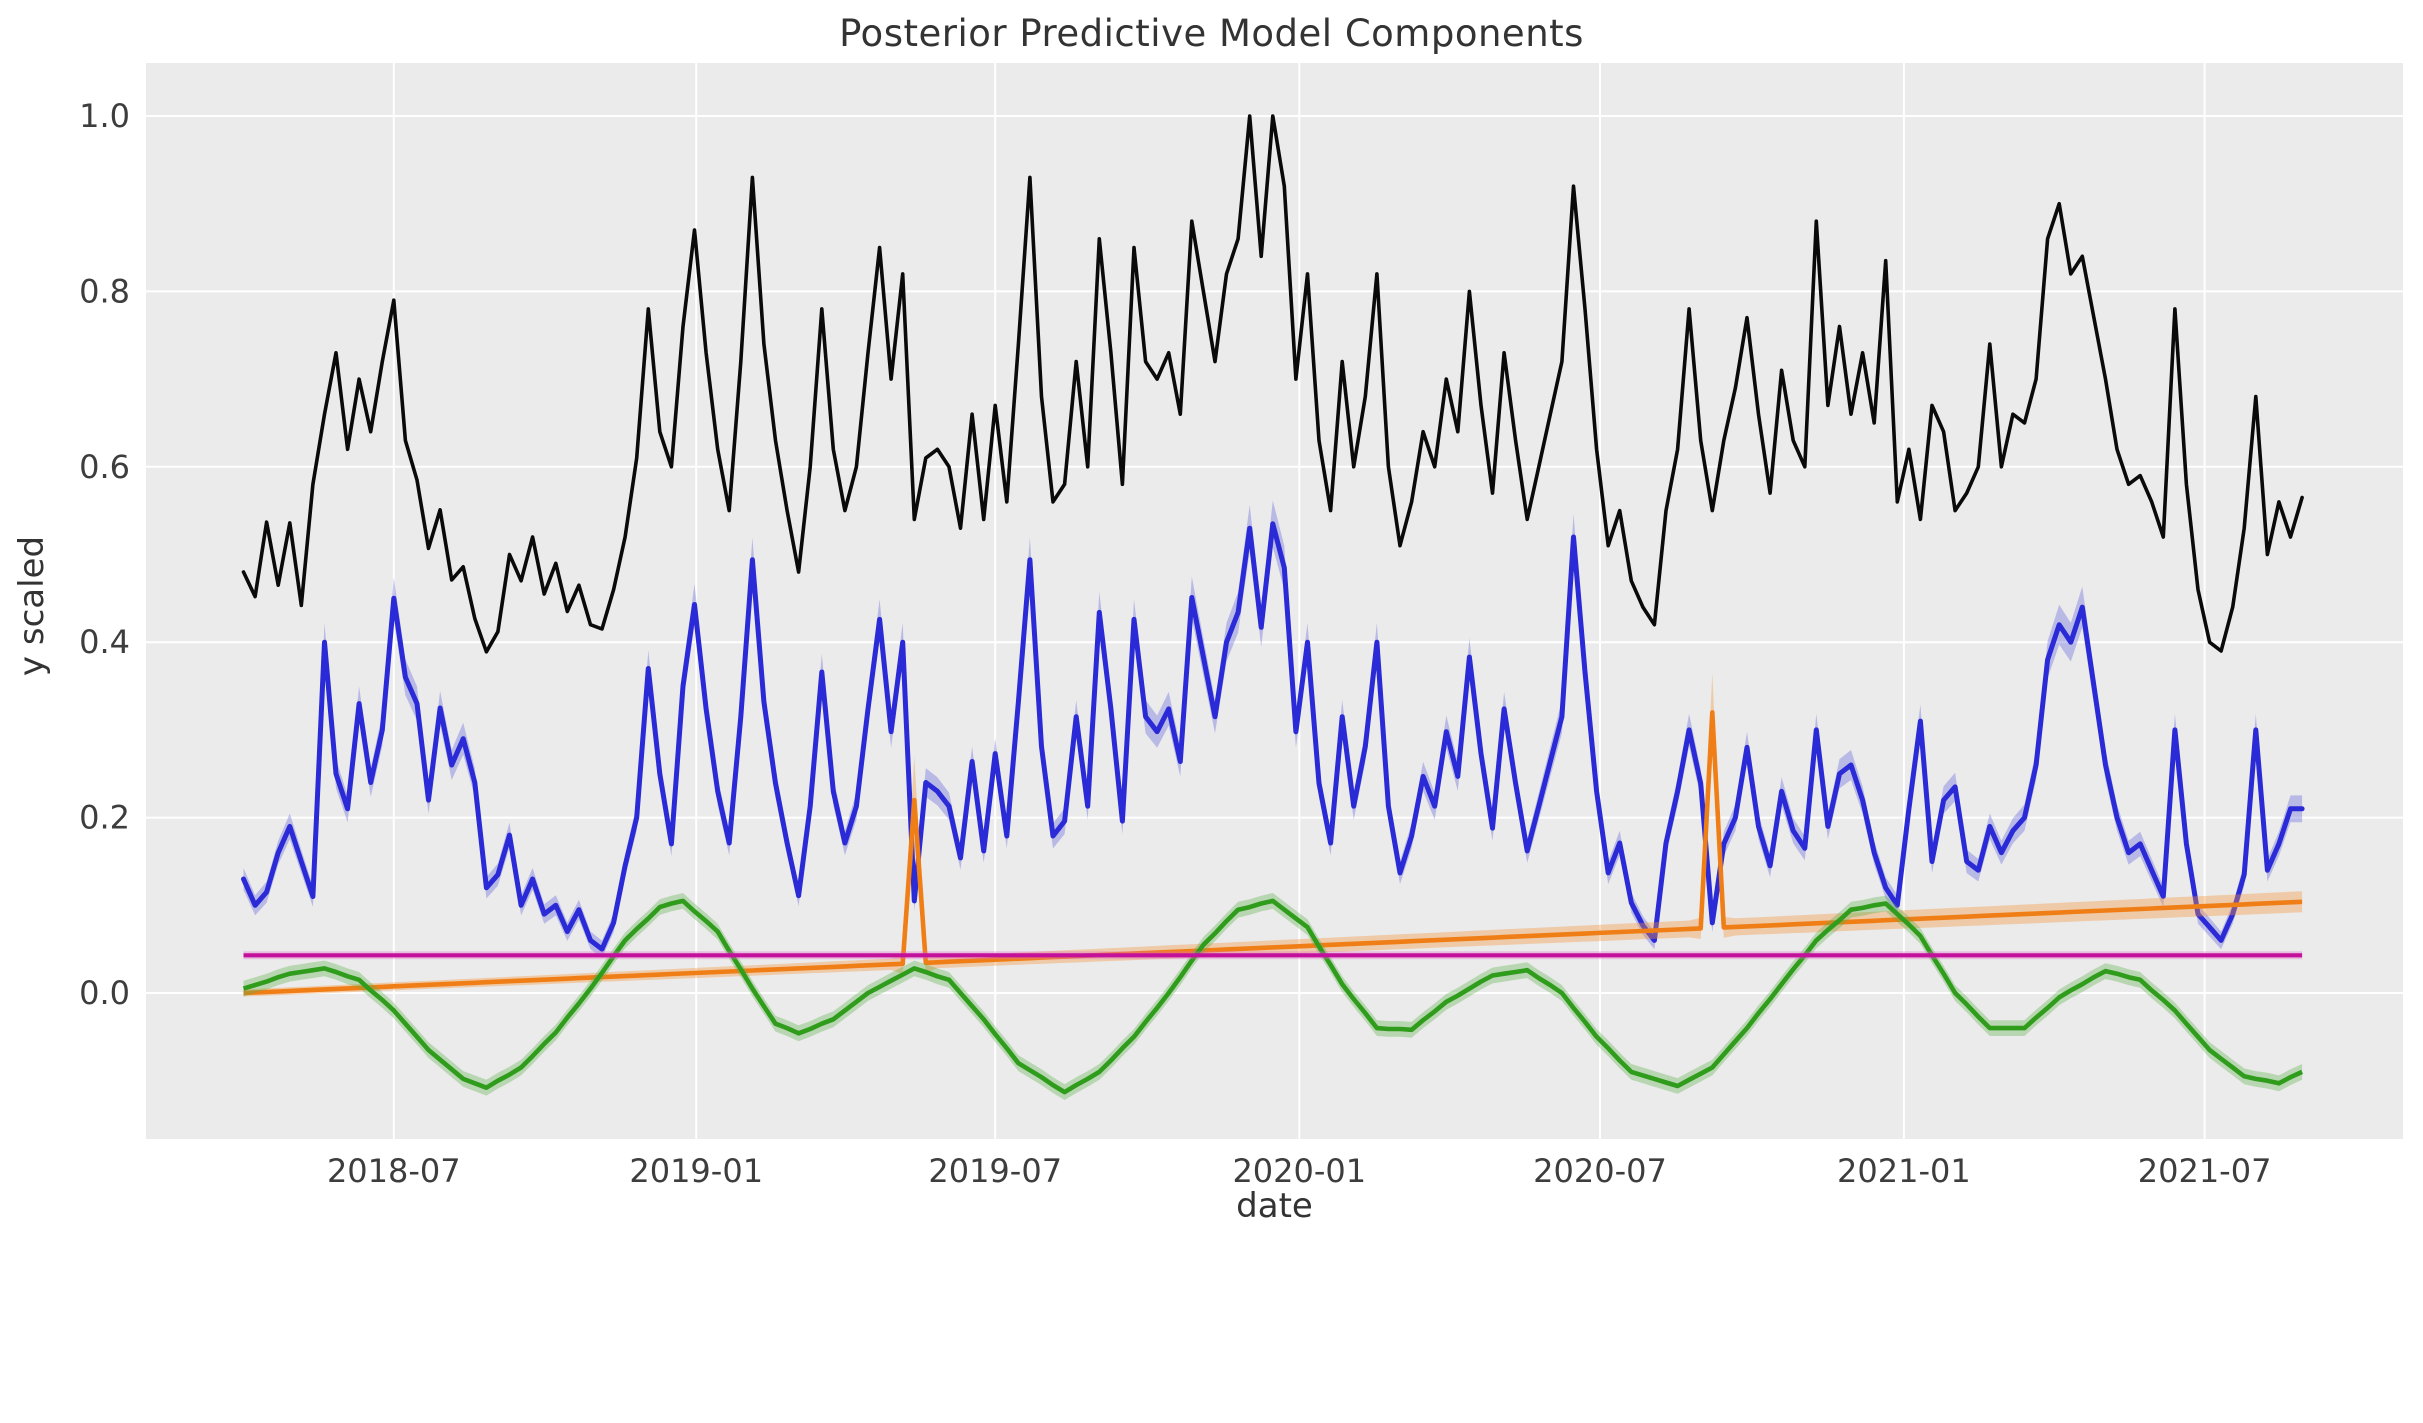 Image resolution: width=2423 pixels, height=1423 pixels. Describe the element at coordinates (104, 291) in the screenshot. I see `svg-text: 0.8` at that location.